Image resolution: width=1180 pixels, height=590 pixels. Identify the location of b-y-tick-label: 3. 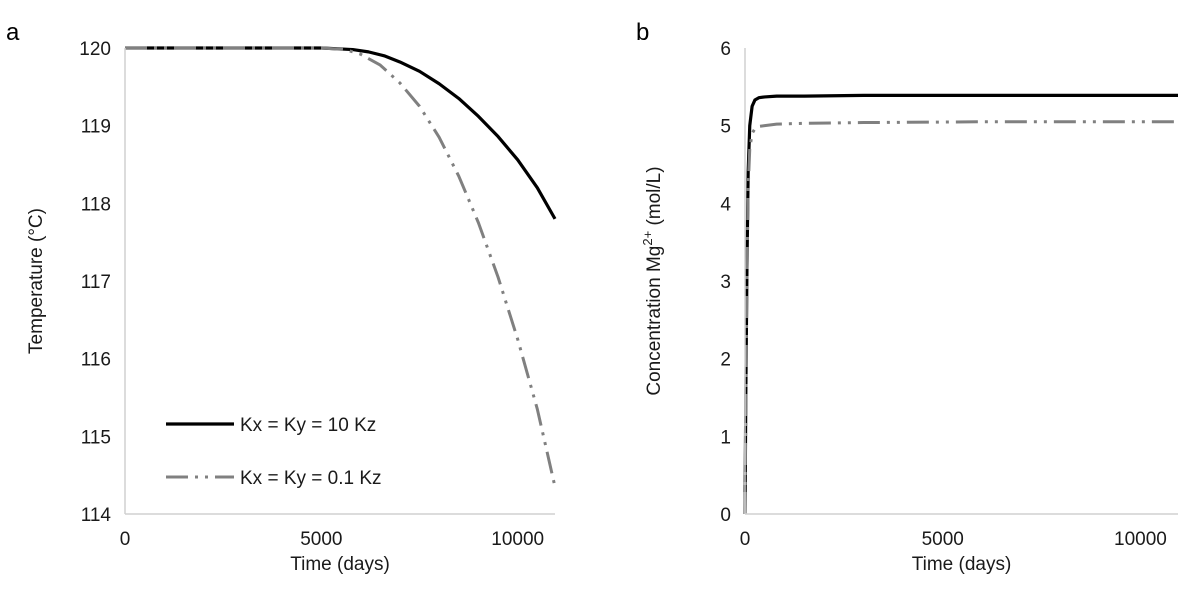
(725, 282).